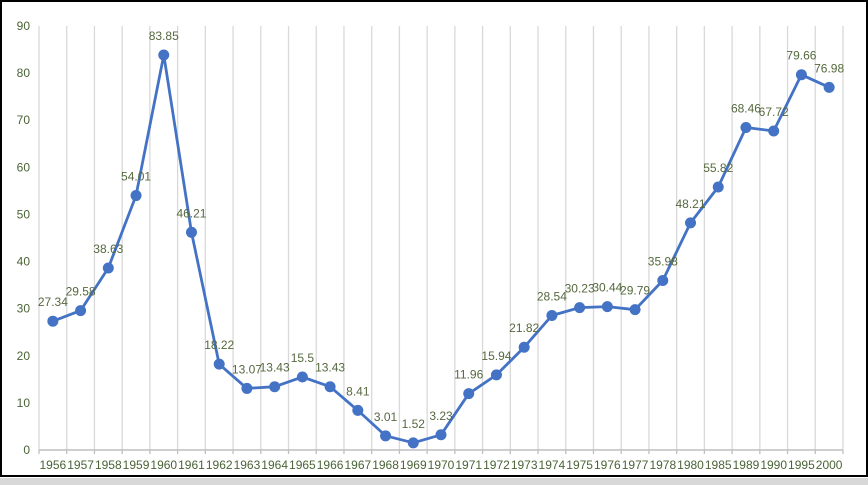 Image resolution: width=868 pixels, height=485 pixels. I want to click on x-tick-label: 1959, so click(136, 465).